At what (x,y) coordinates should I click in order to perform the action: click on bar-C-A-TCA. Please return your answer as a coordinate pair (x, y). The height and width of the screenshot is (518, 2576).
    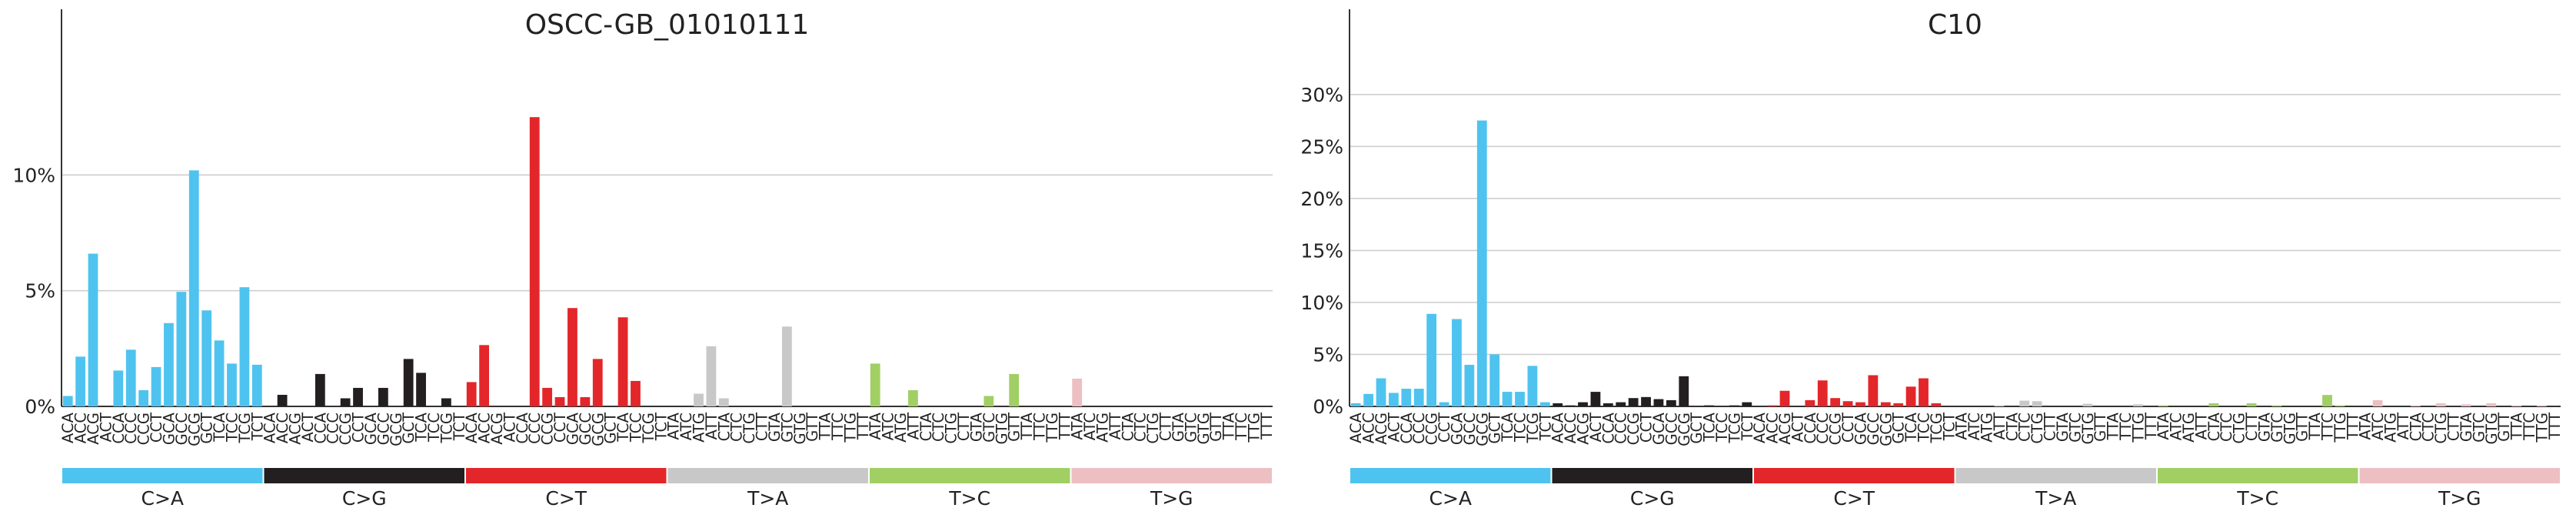
    Looking at the image, I should click on (220, 373).